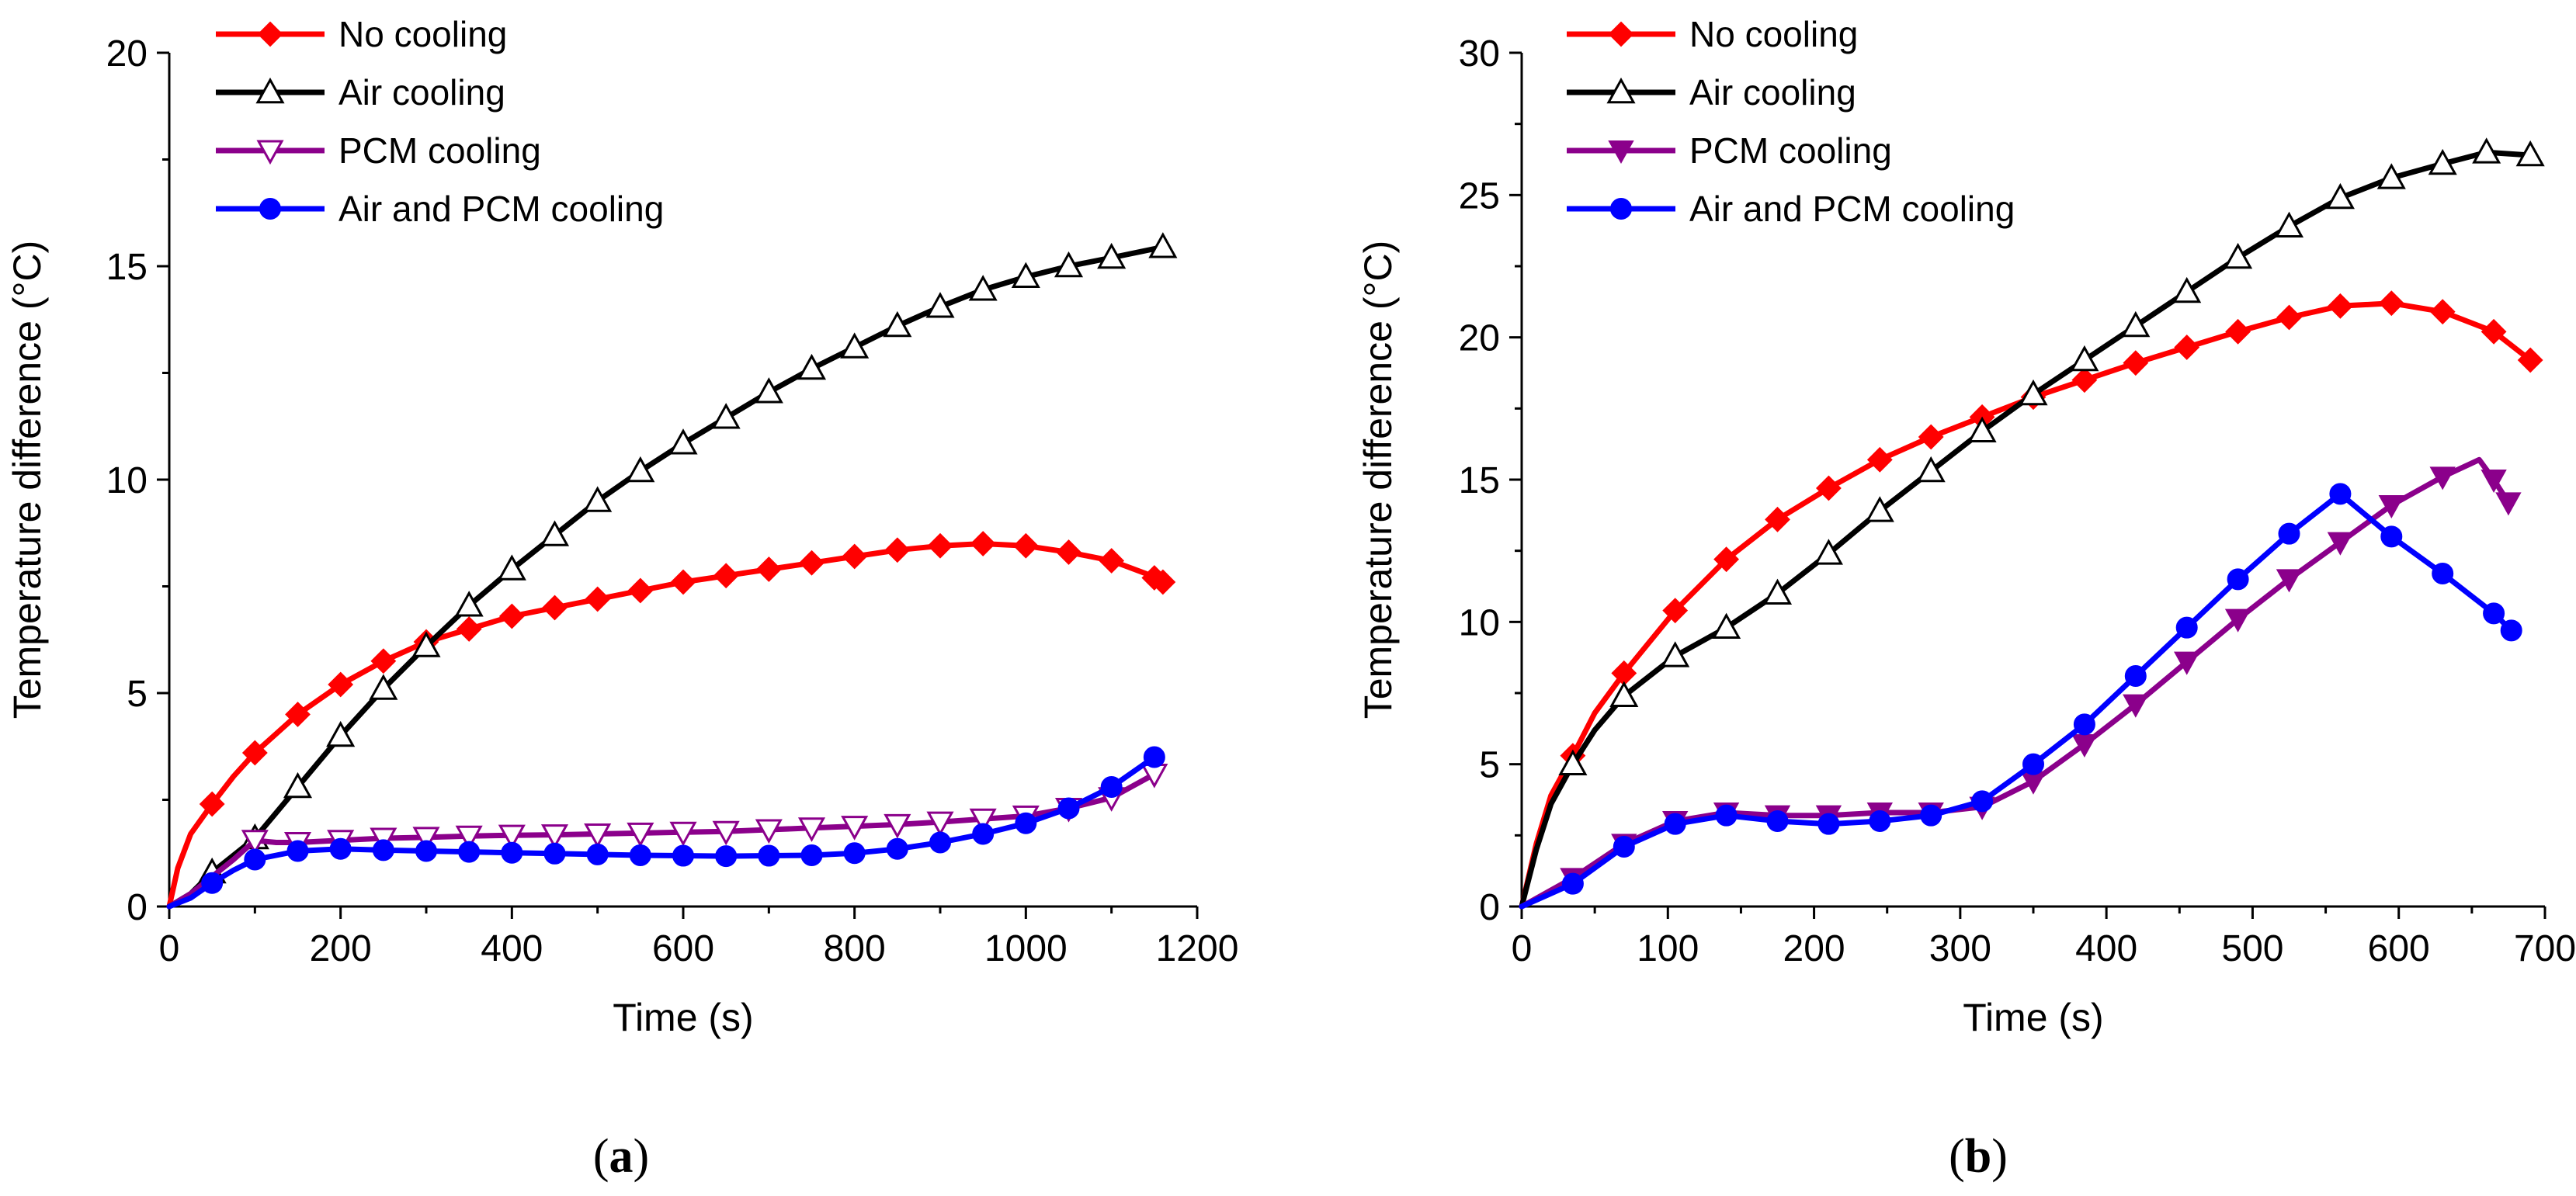 The height and width of the screenshot is (1196, 2576). Describe the element at coordinates (270, 91) in the screenshot. I see `panel-a-legend-marker-air-cooling` at that location.